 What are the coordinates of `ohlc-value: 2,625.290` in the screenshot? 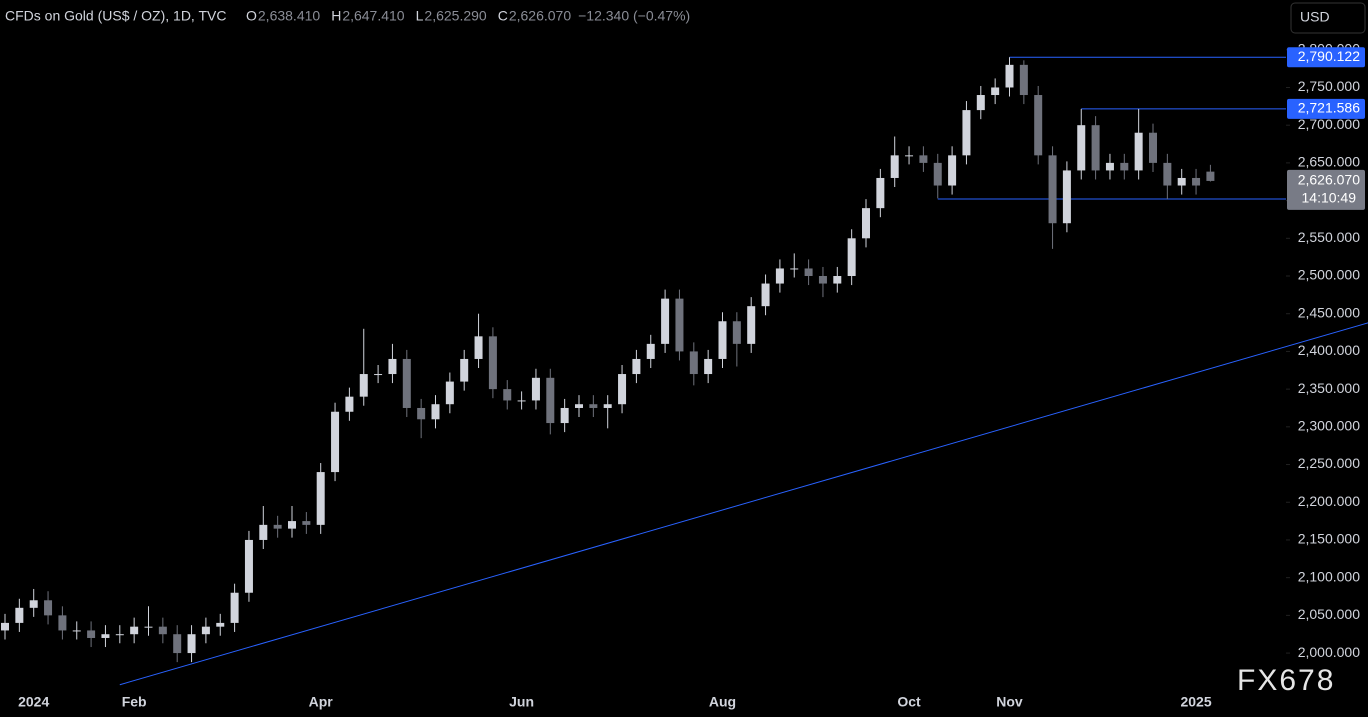 It's located at (455, 16).